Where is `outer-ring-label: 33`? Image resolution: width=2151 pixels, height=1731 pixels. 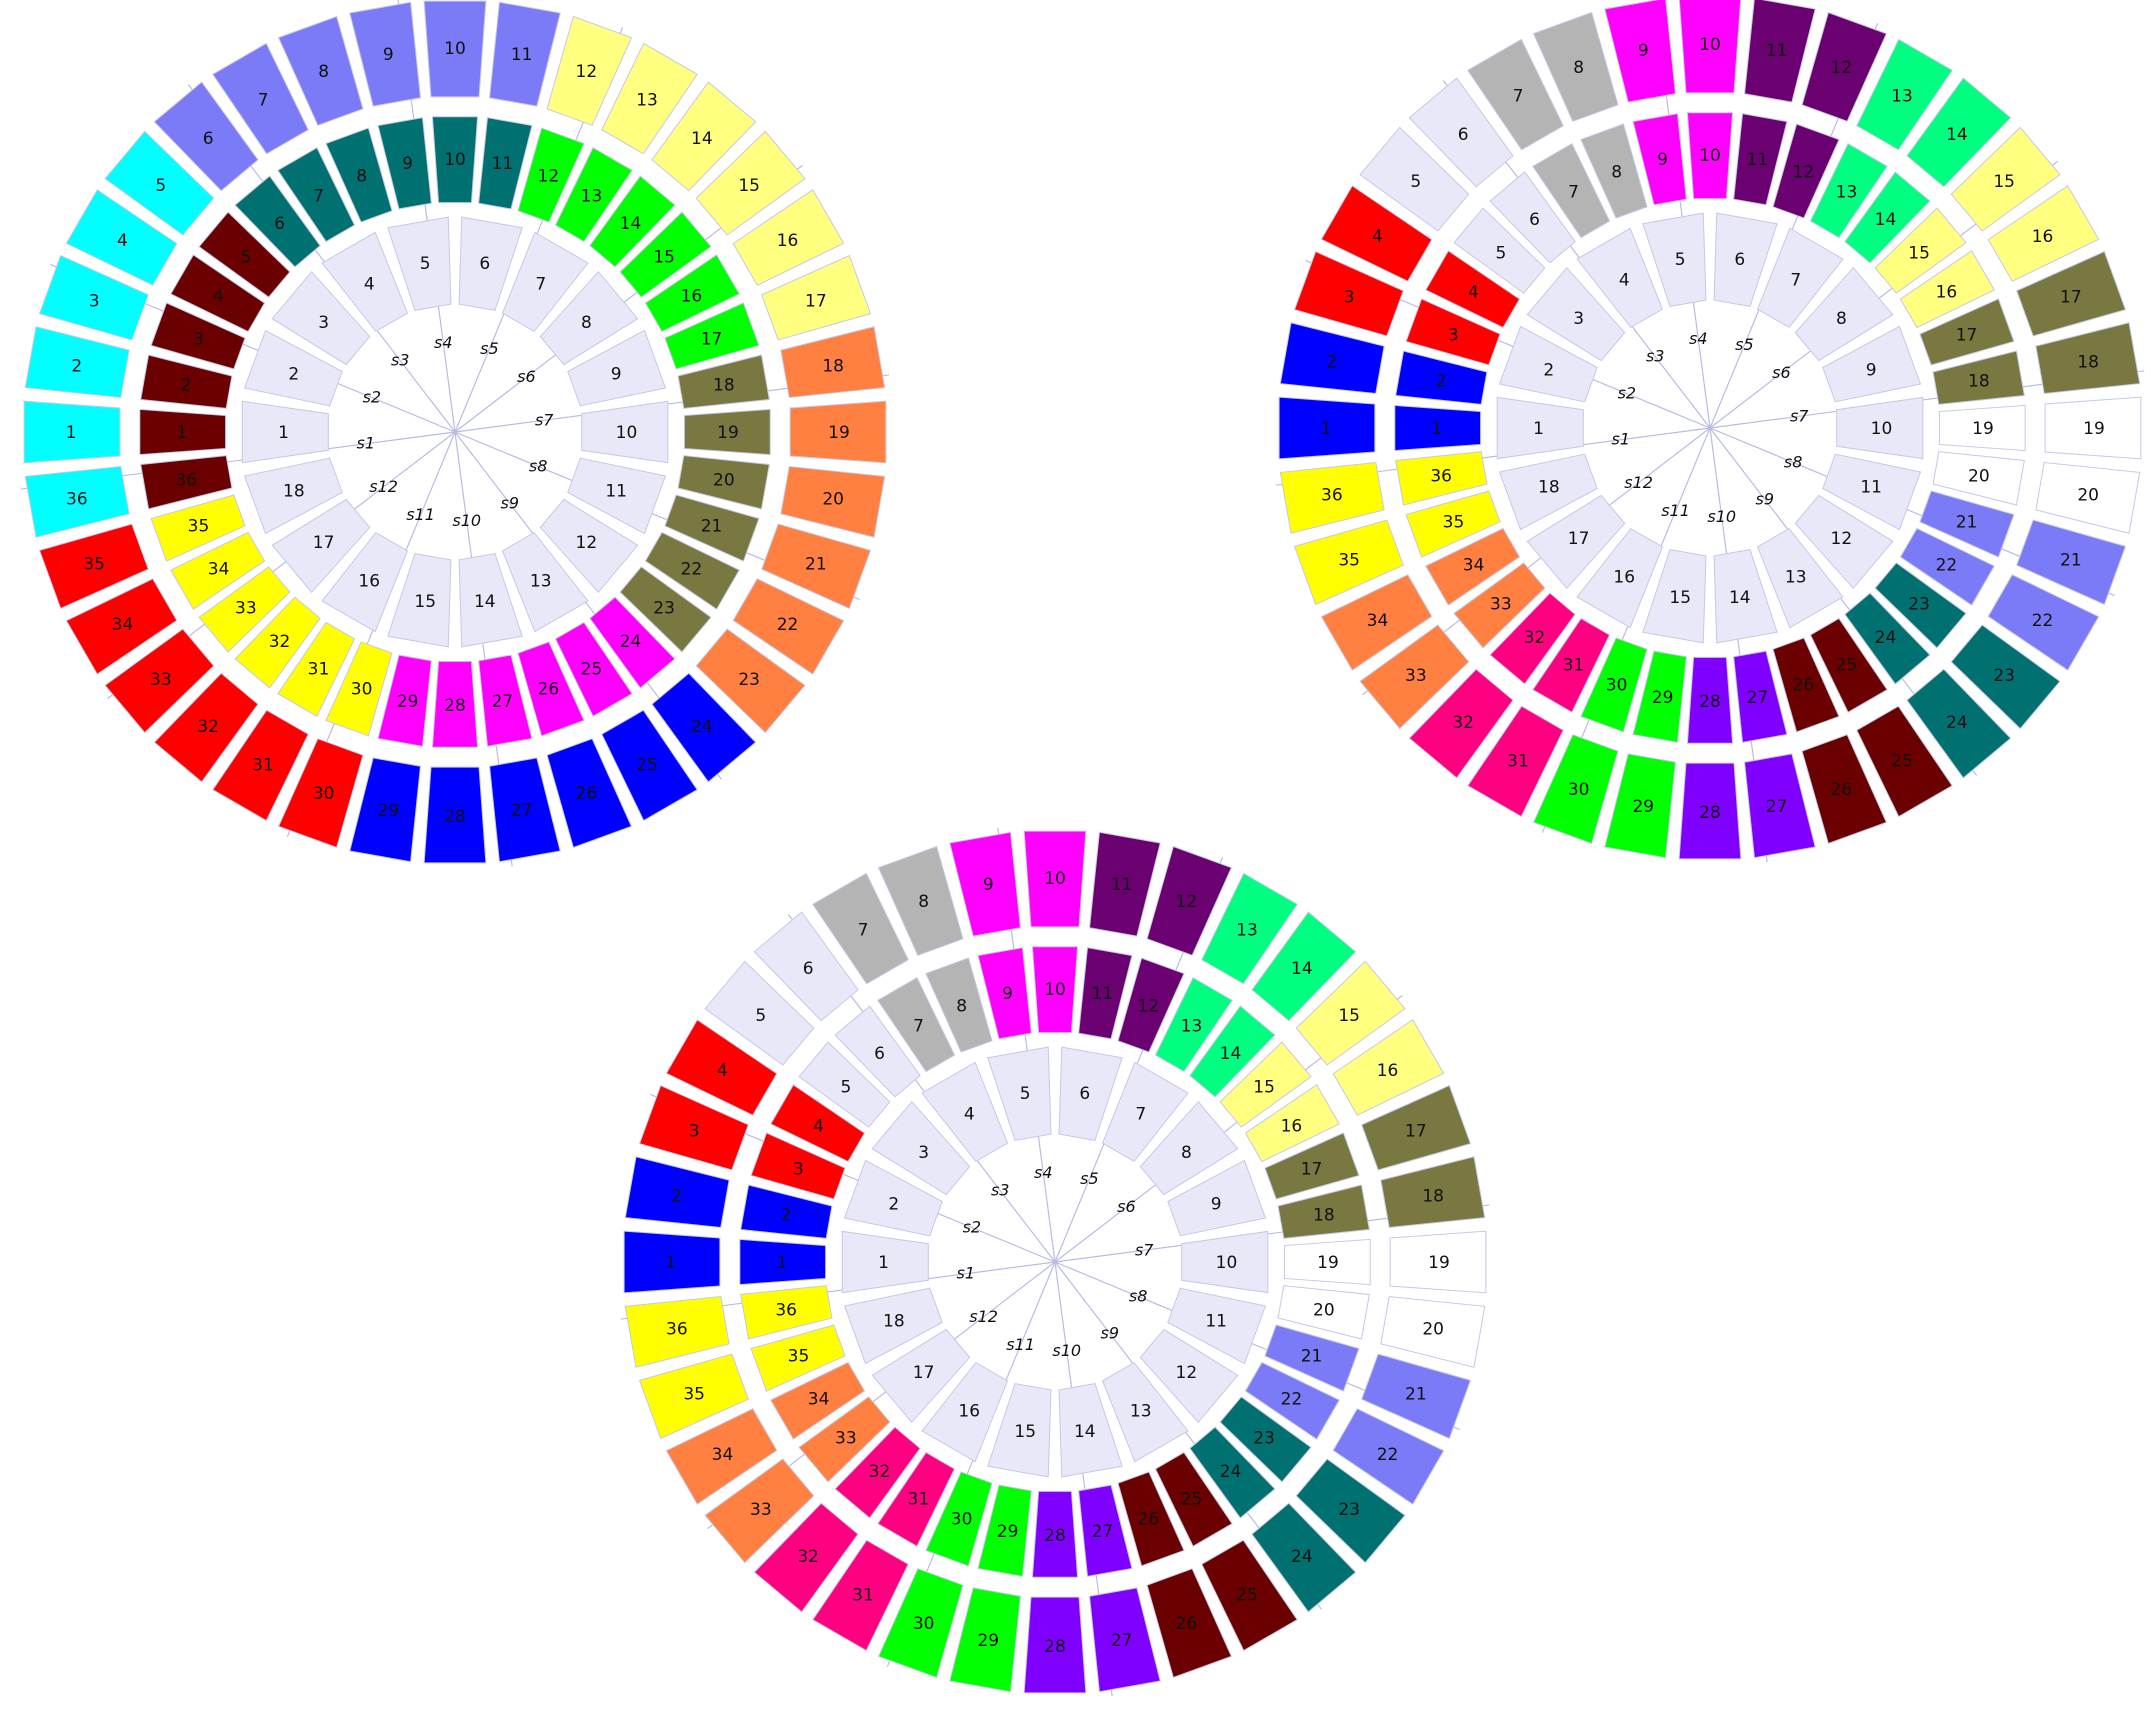
outer-ring-label: 33 is located at coordinates (161, 680).